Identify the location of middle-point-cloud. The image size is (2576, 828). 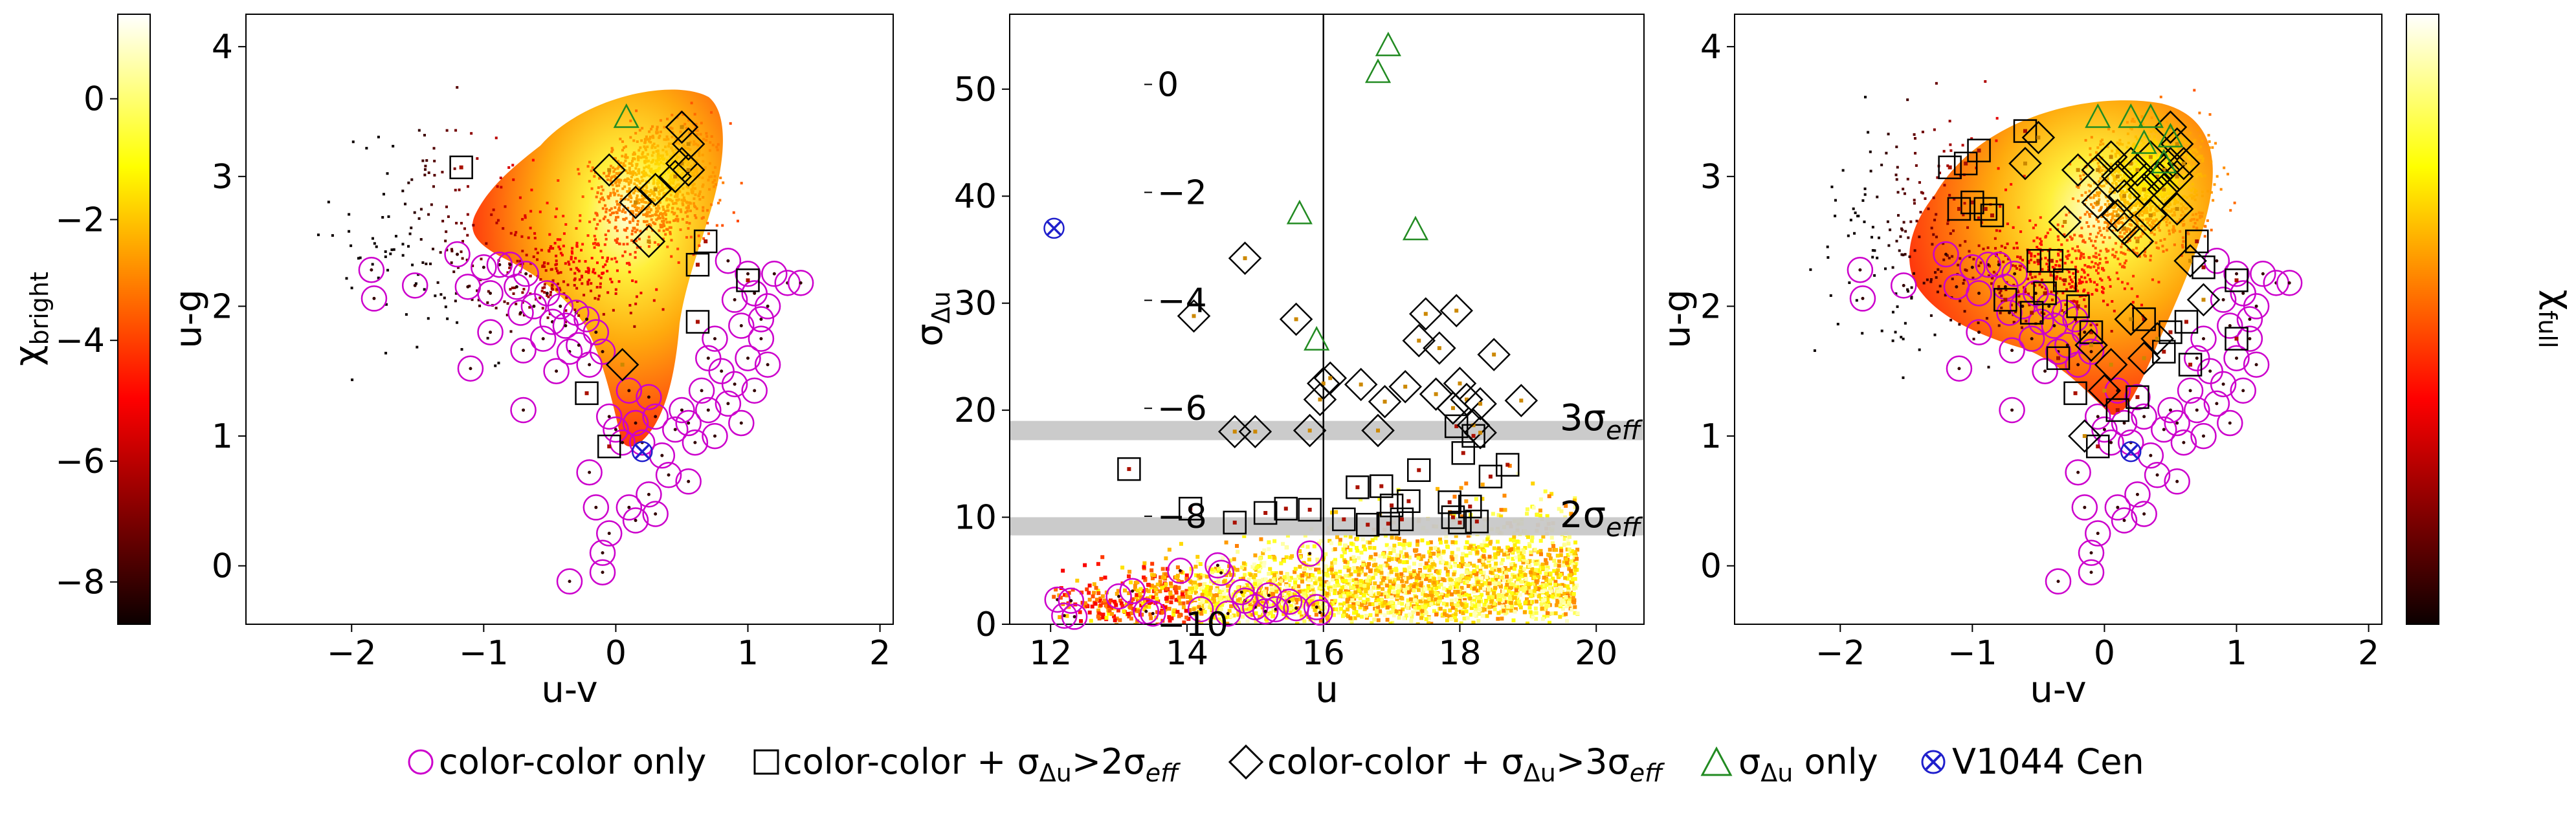
(1316, 544).